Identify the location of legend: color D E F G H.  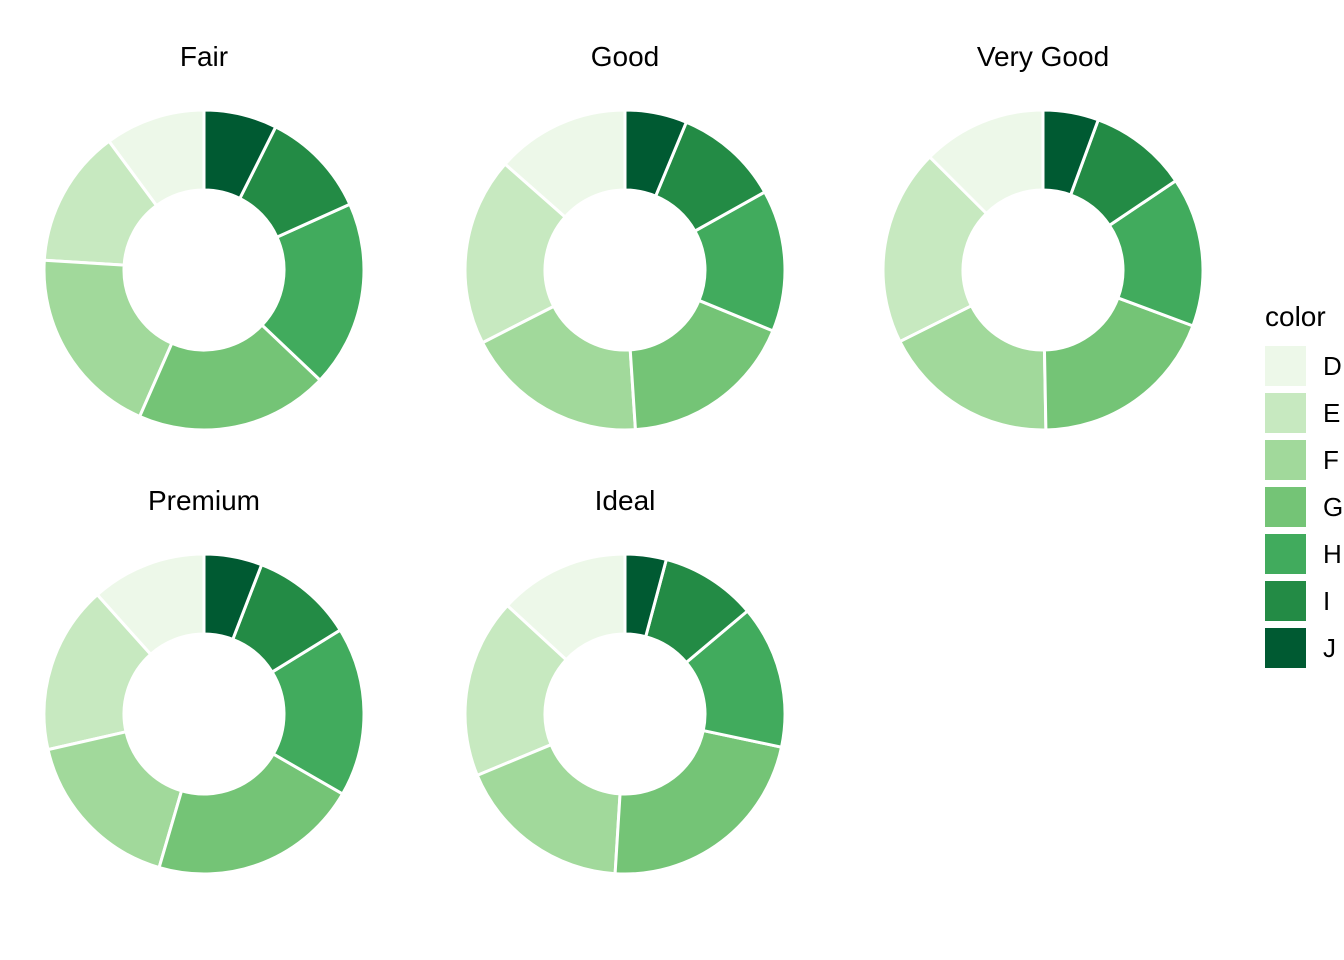
(1304, 488).